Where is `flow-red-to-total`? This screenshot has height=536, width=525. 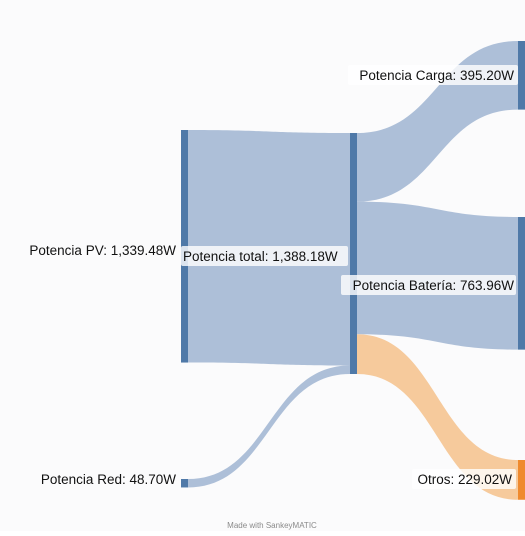 flow-red-to-total is located at coordinates (269, 426).